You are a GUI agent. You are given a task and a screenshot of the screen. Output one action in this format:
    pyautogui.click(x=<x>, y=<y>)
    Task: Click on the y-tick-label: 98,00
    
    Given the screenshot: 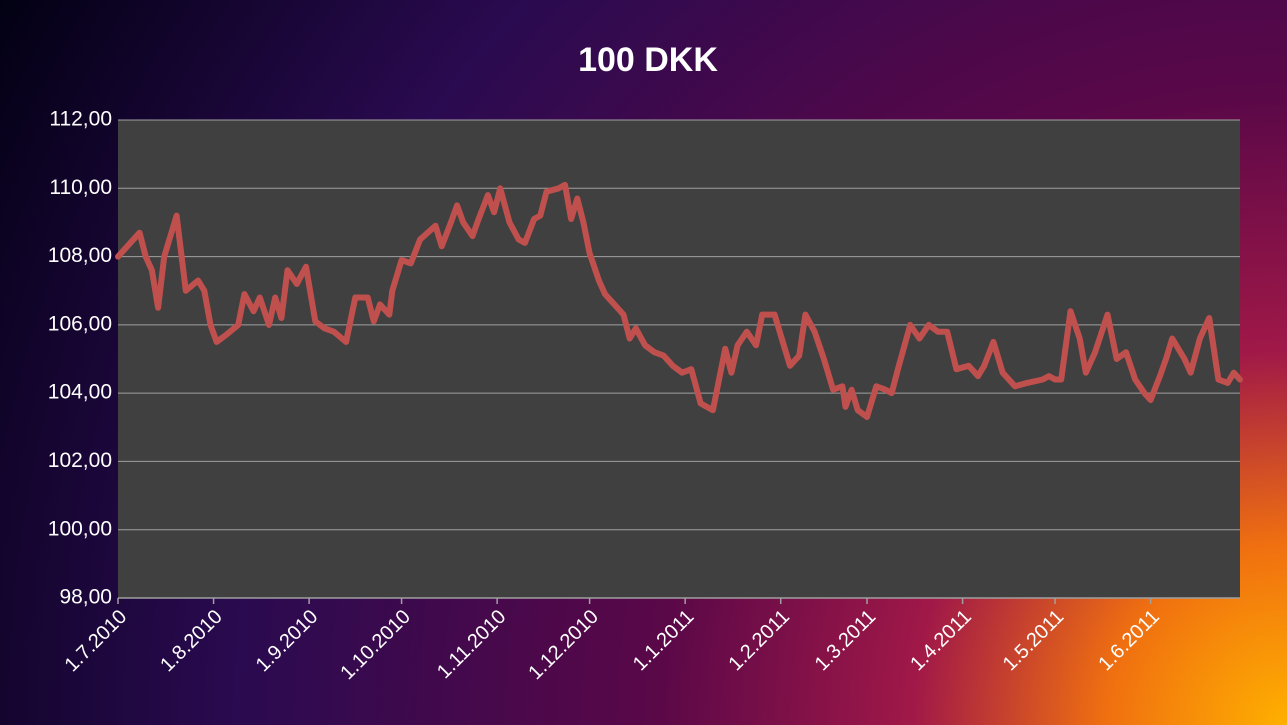 What is the action you would take?
    pyautogui.click(x=85, y=597)
    